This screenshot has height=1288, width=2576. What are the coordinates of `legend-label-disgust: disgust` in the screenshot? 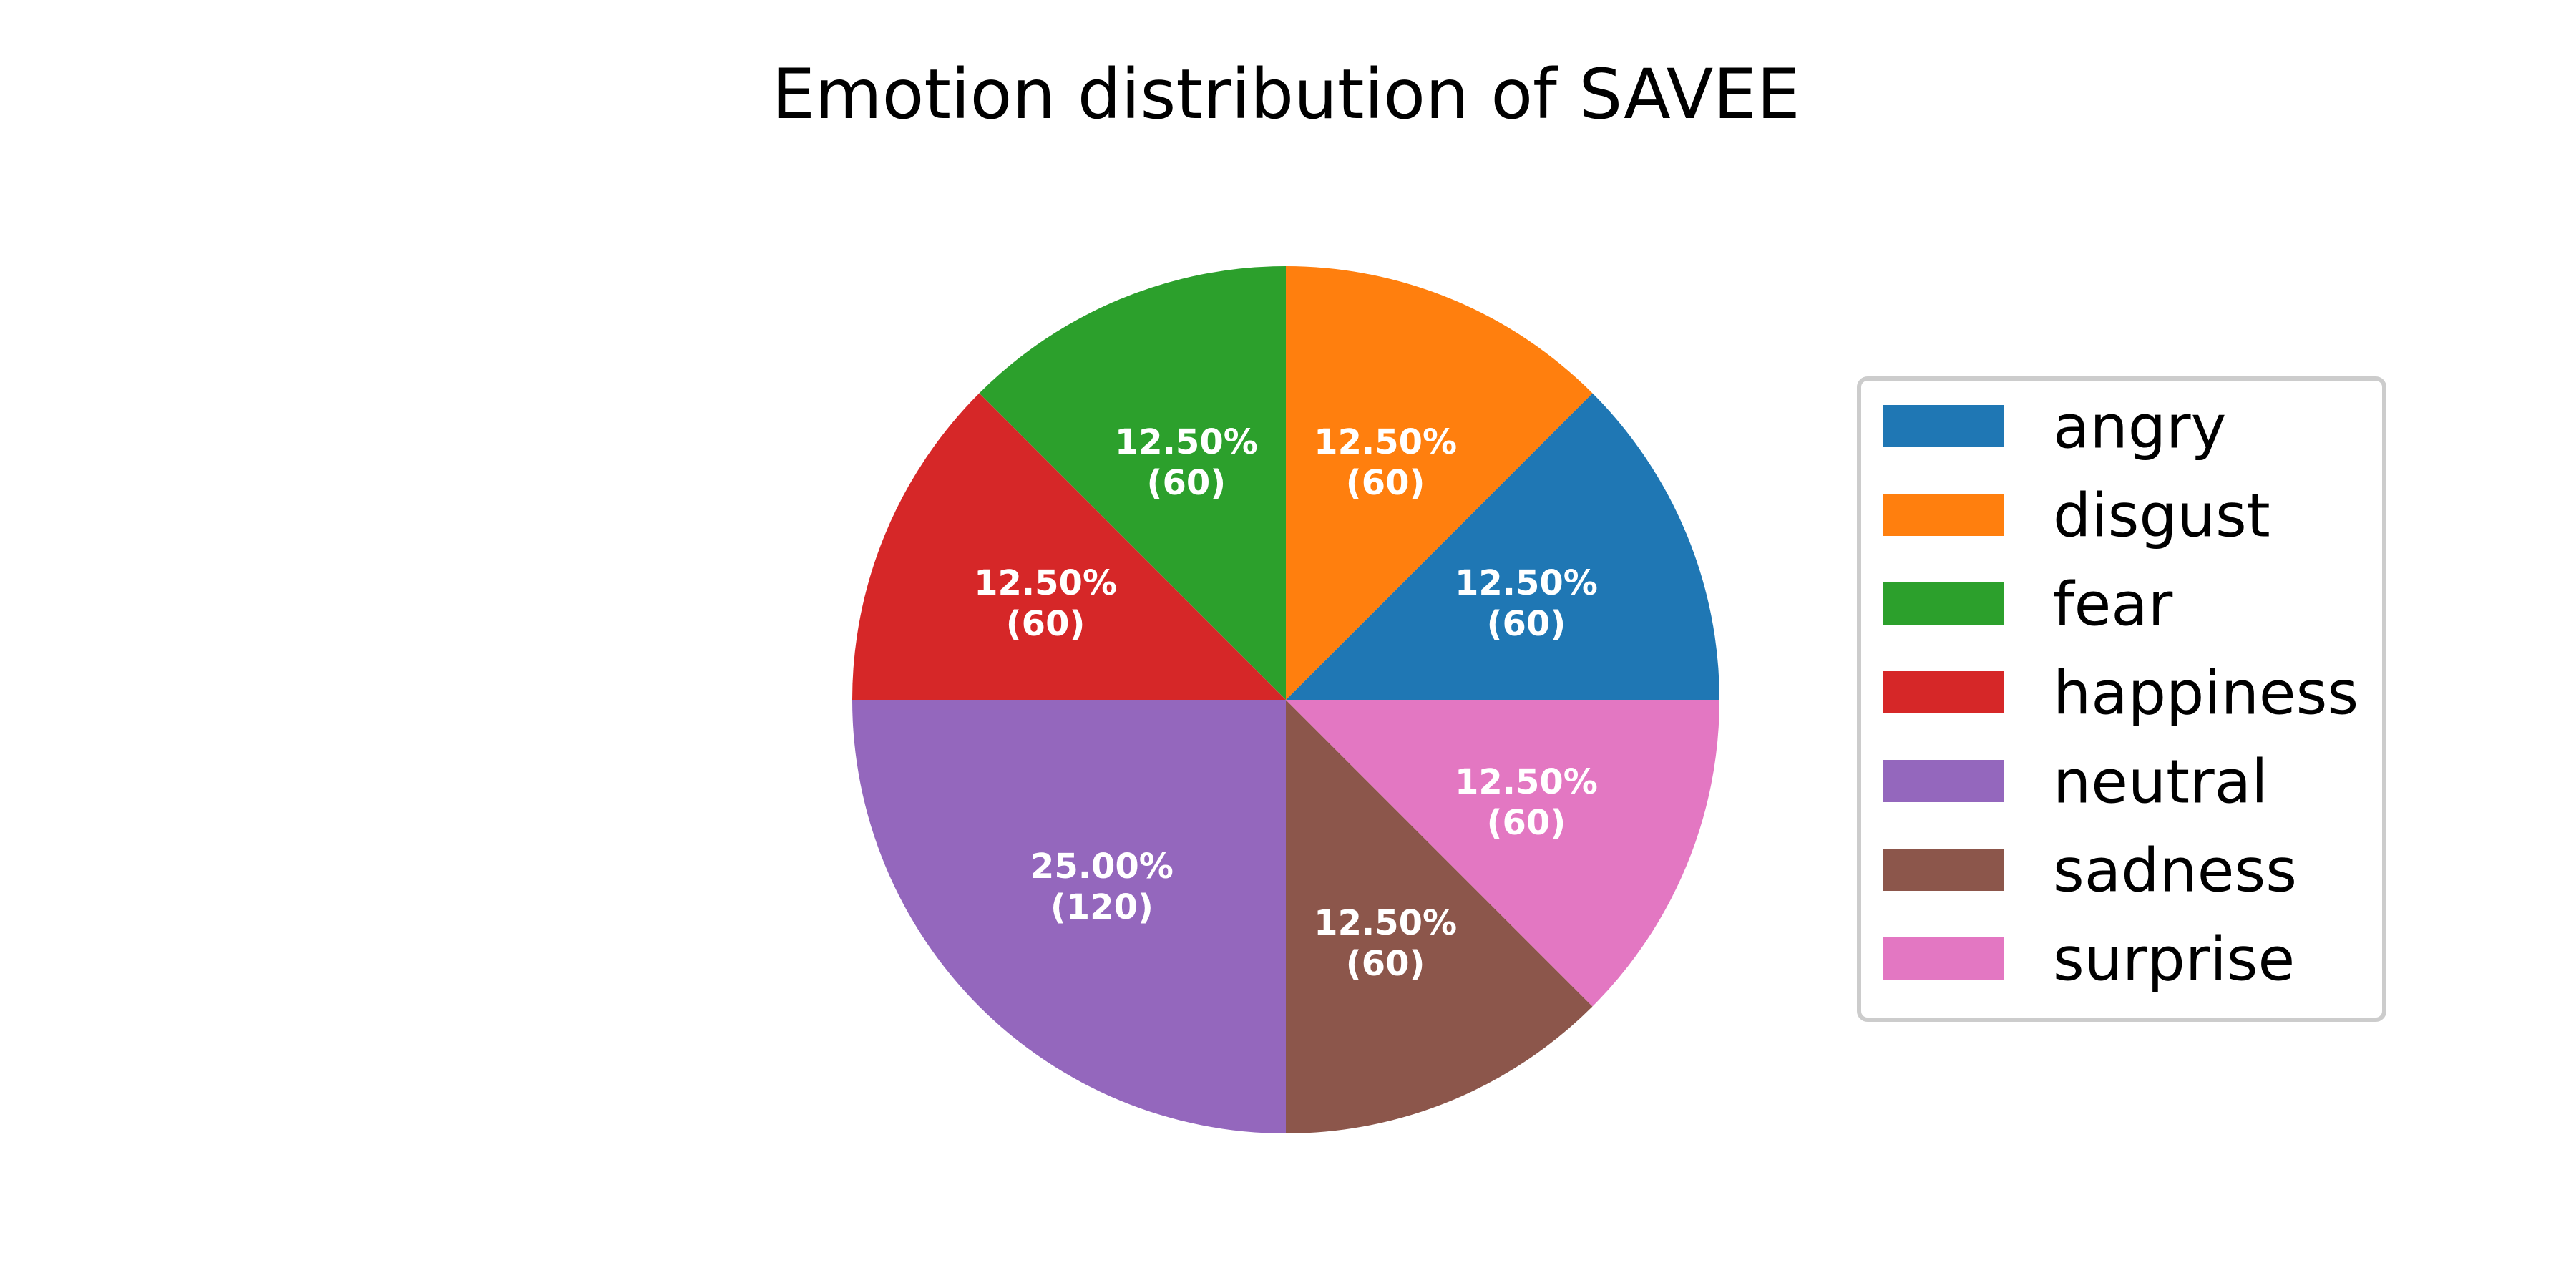 It's located at (2161, 516).